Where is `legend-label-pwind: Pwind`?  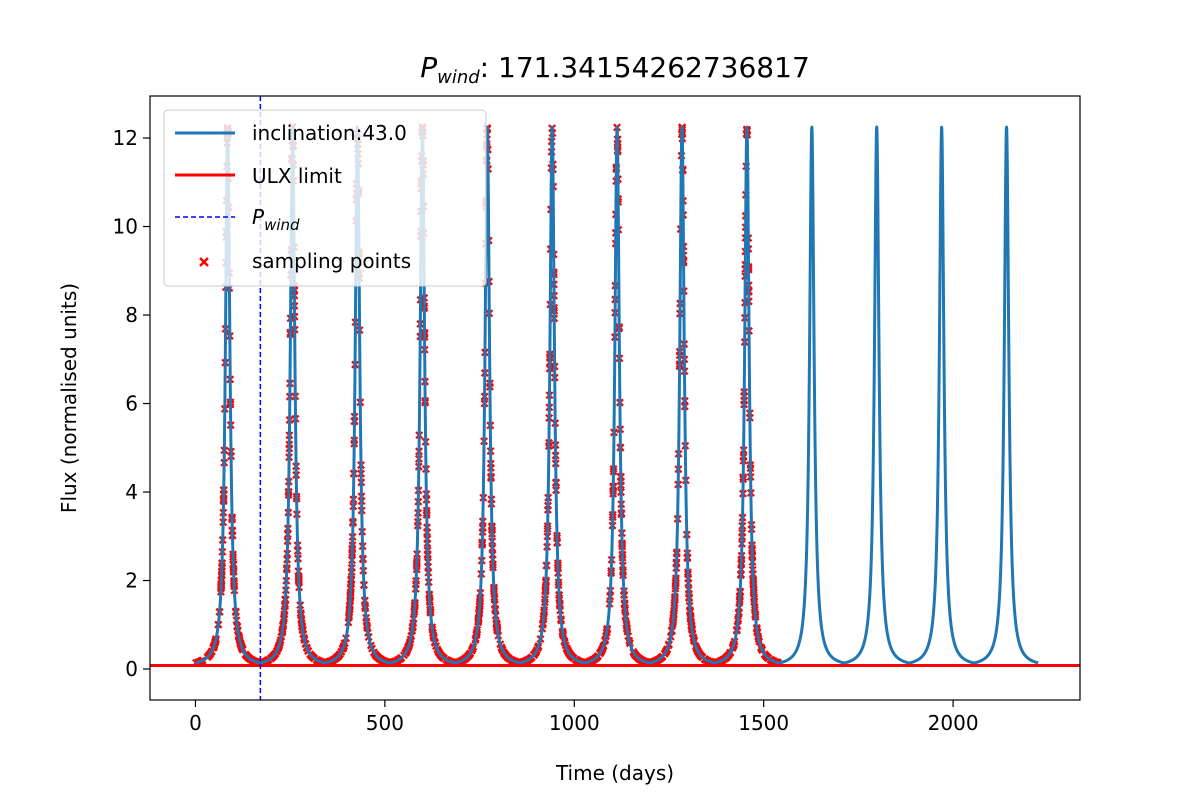 legend-label-pwind: Pwind is located at coordinates (276, 219).